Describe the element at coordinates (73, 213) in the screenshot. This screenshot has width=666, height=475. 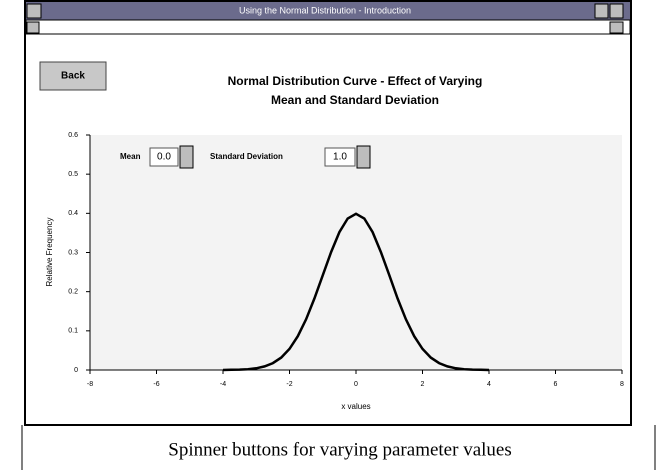
I see `y-tick-label: 0.4` at that location.